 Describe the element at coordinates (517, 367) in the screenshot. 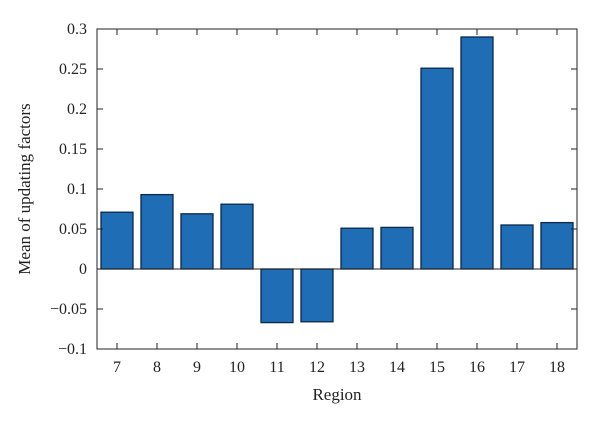

I see `x-tick-label: 17` at that location.